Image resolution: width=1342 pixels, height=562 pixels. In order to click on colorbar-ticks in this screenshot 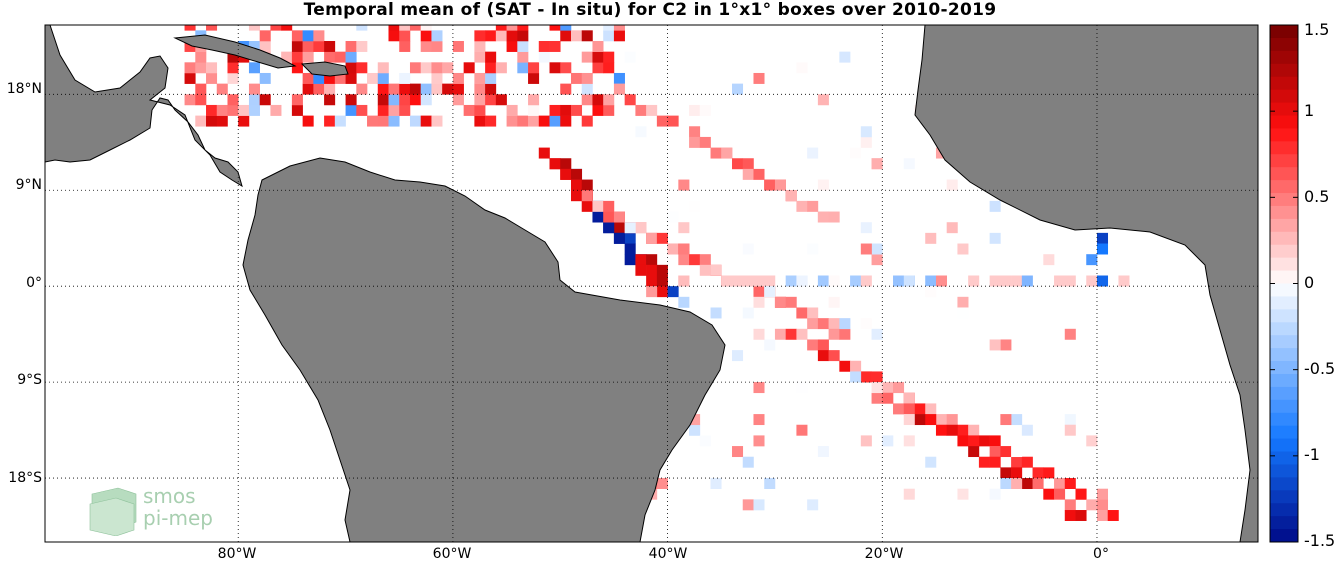, I will do `click(1284, 283)`.